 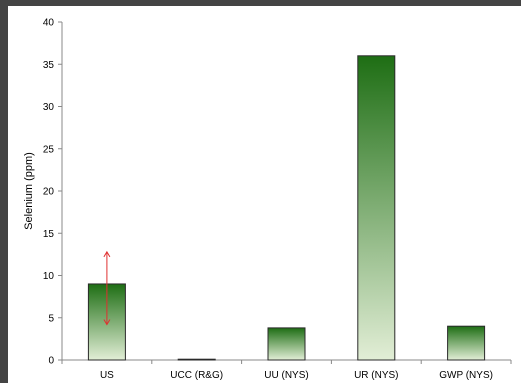 I want to click on bar-ur-nys, so click(x=376, y=208).